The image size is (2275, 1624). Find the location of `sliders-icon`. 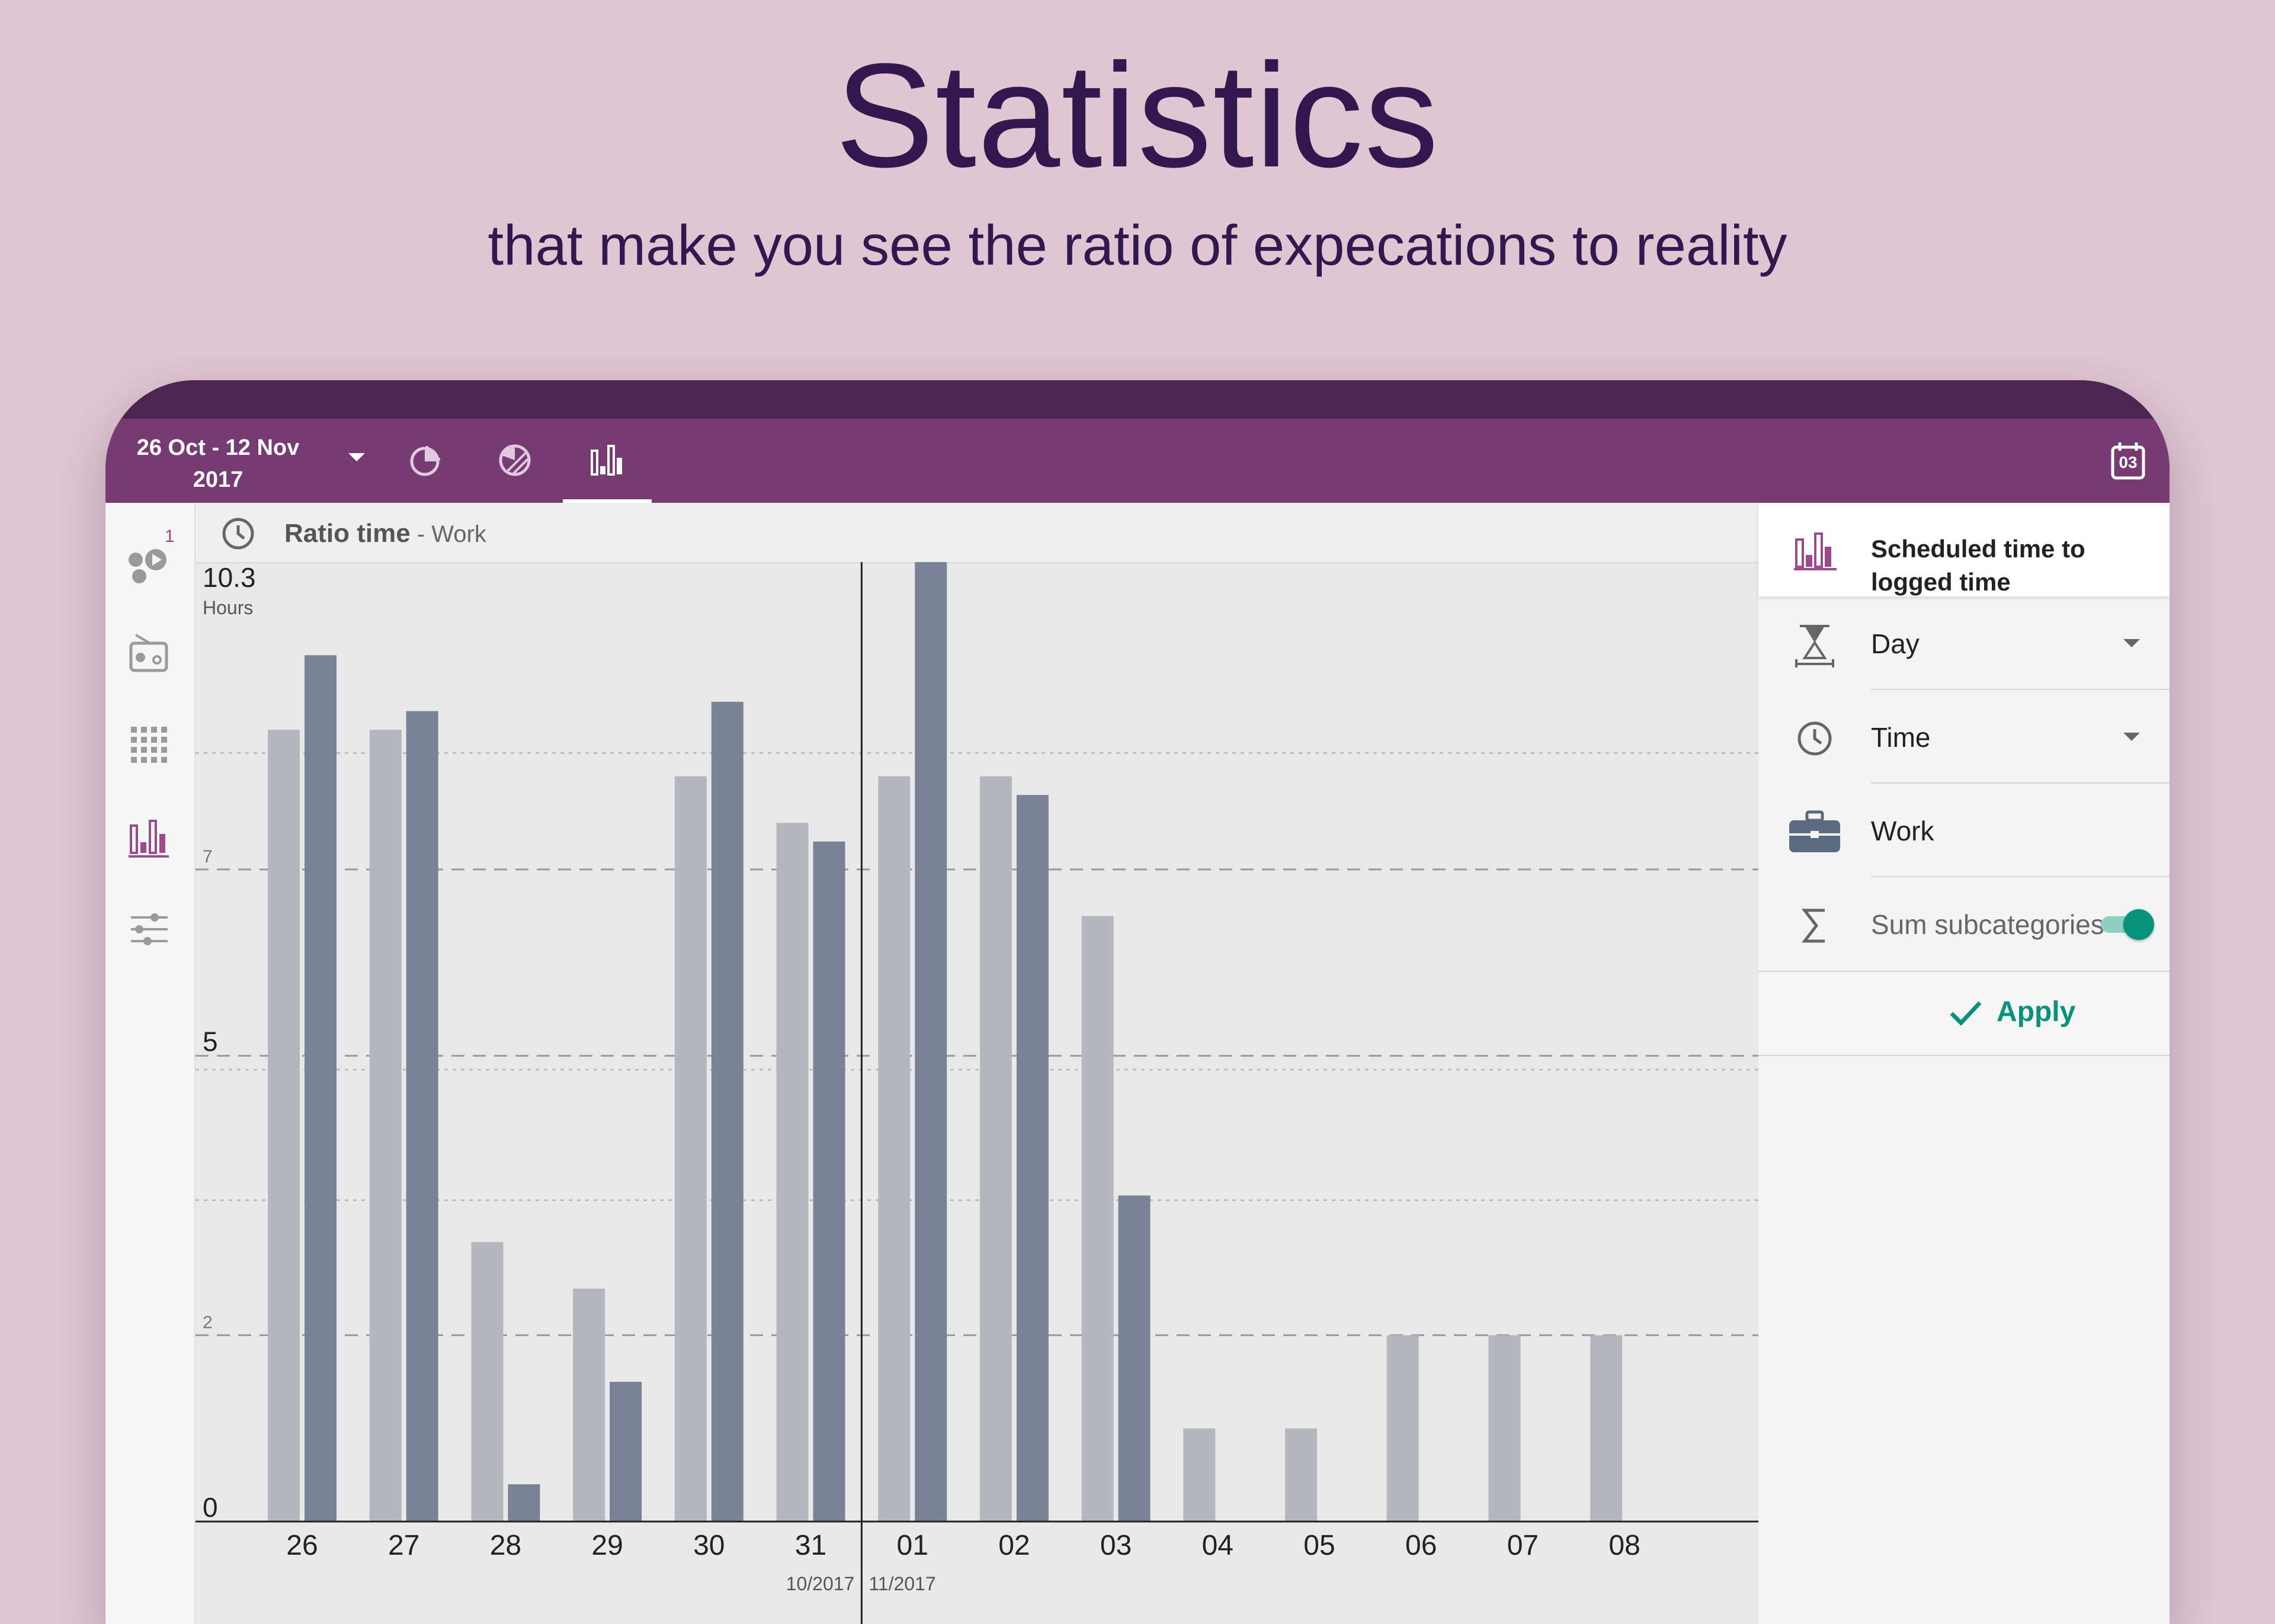

sliders-icon is located at coordinates (149, 929).